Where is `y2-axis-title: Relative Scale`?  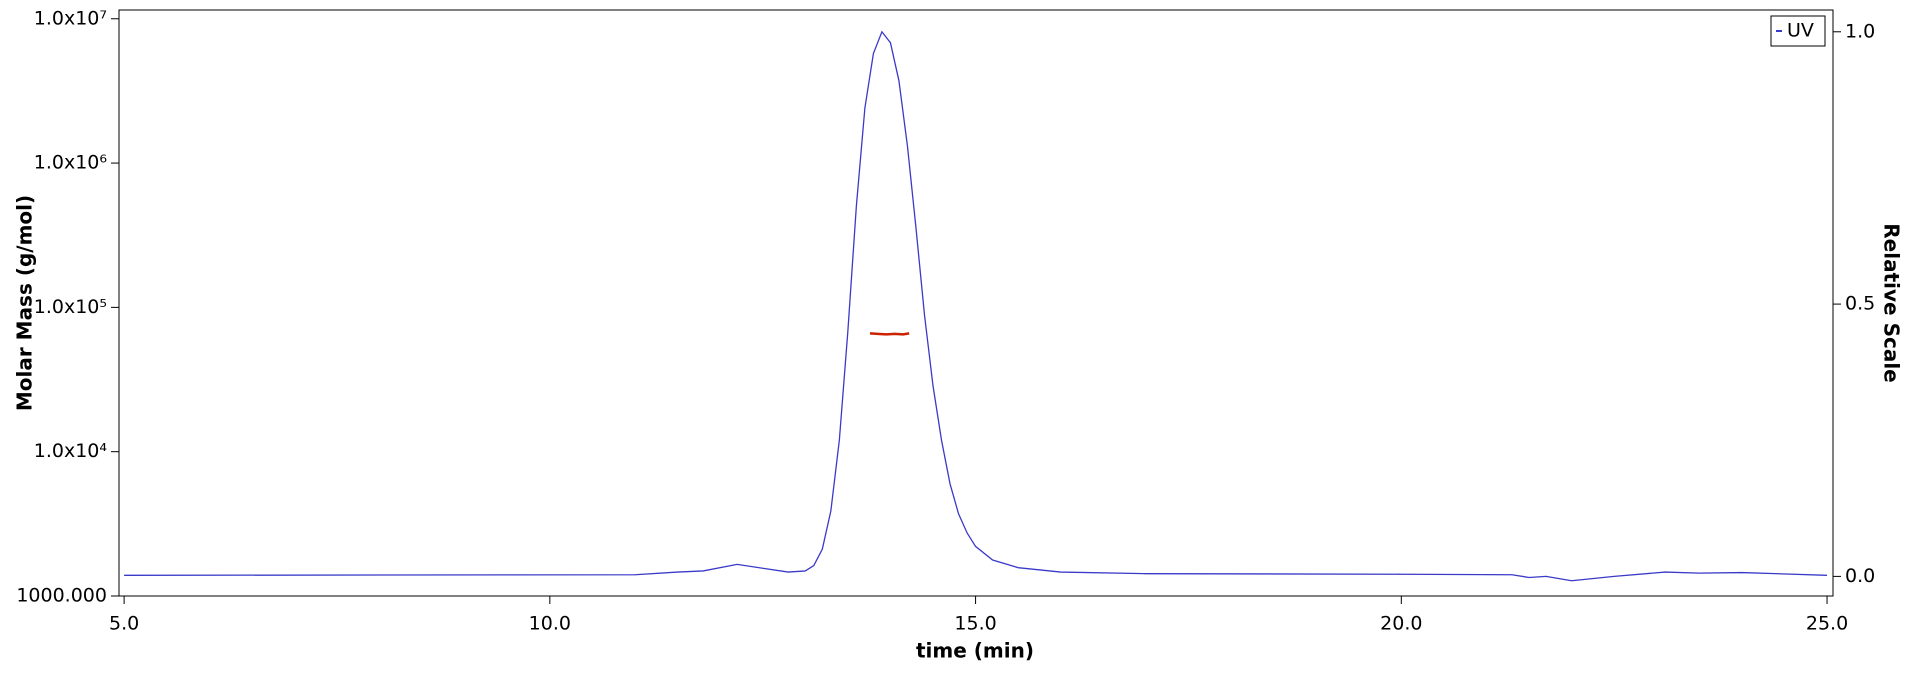 y2-axis-title: Relative Scale is located at coordinates (1892, 302).